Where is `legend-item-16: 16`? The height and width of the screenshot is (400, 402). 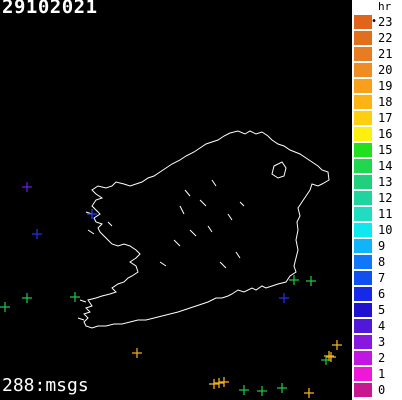 legend-item-16: 16 is located at coordinates (378, 134).